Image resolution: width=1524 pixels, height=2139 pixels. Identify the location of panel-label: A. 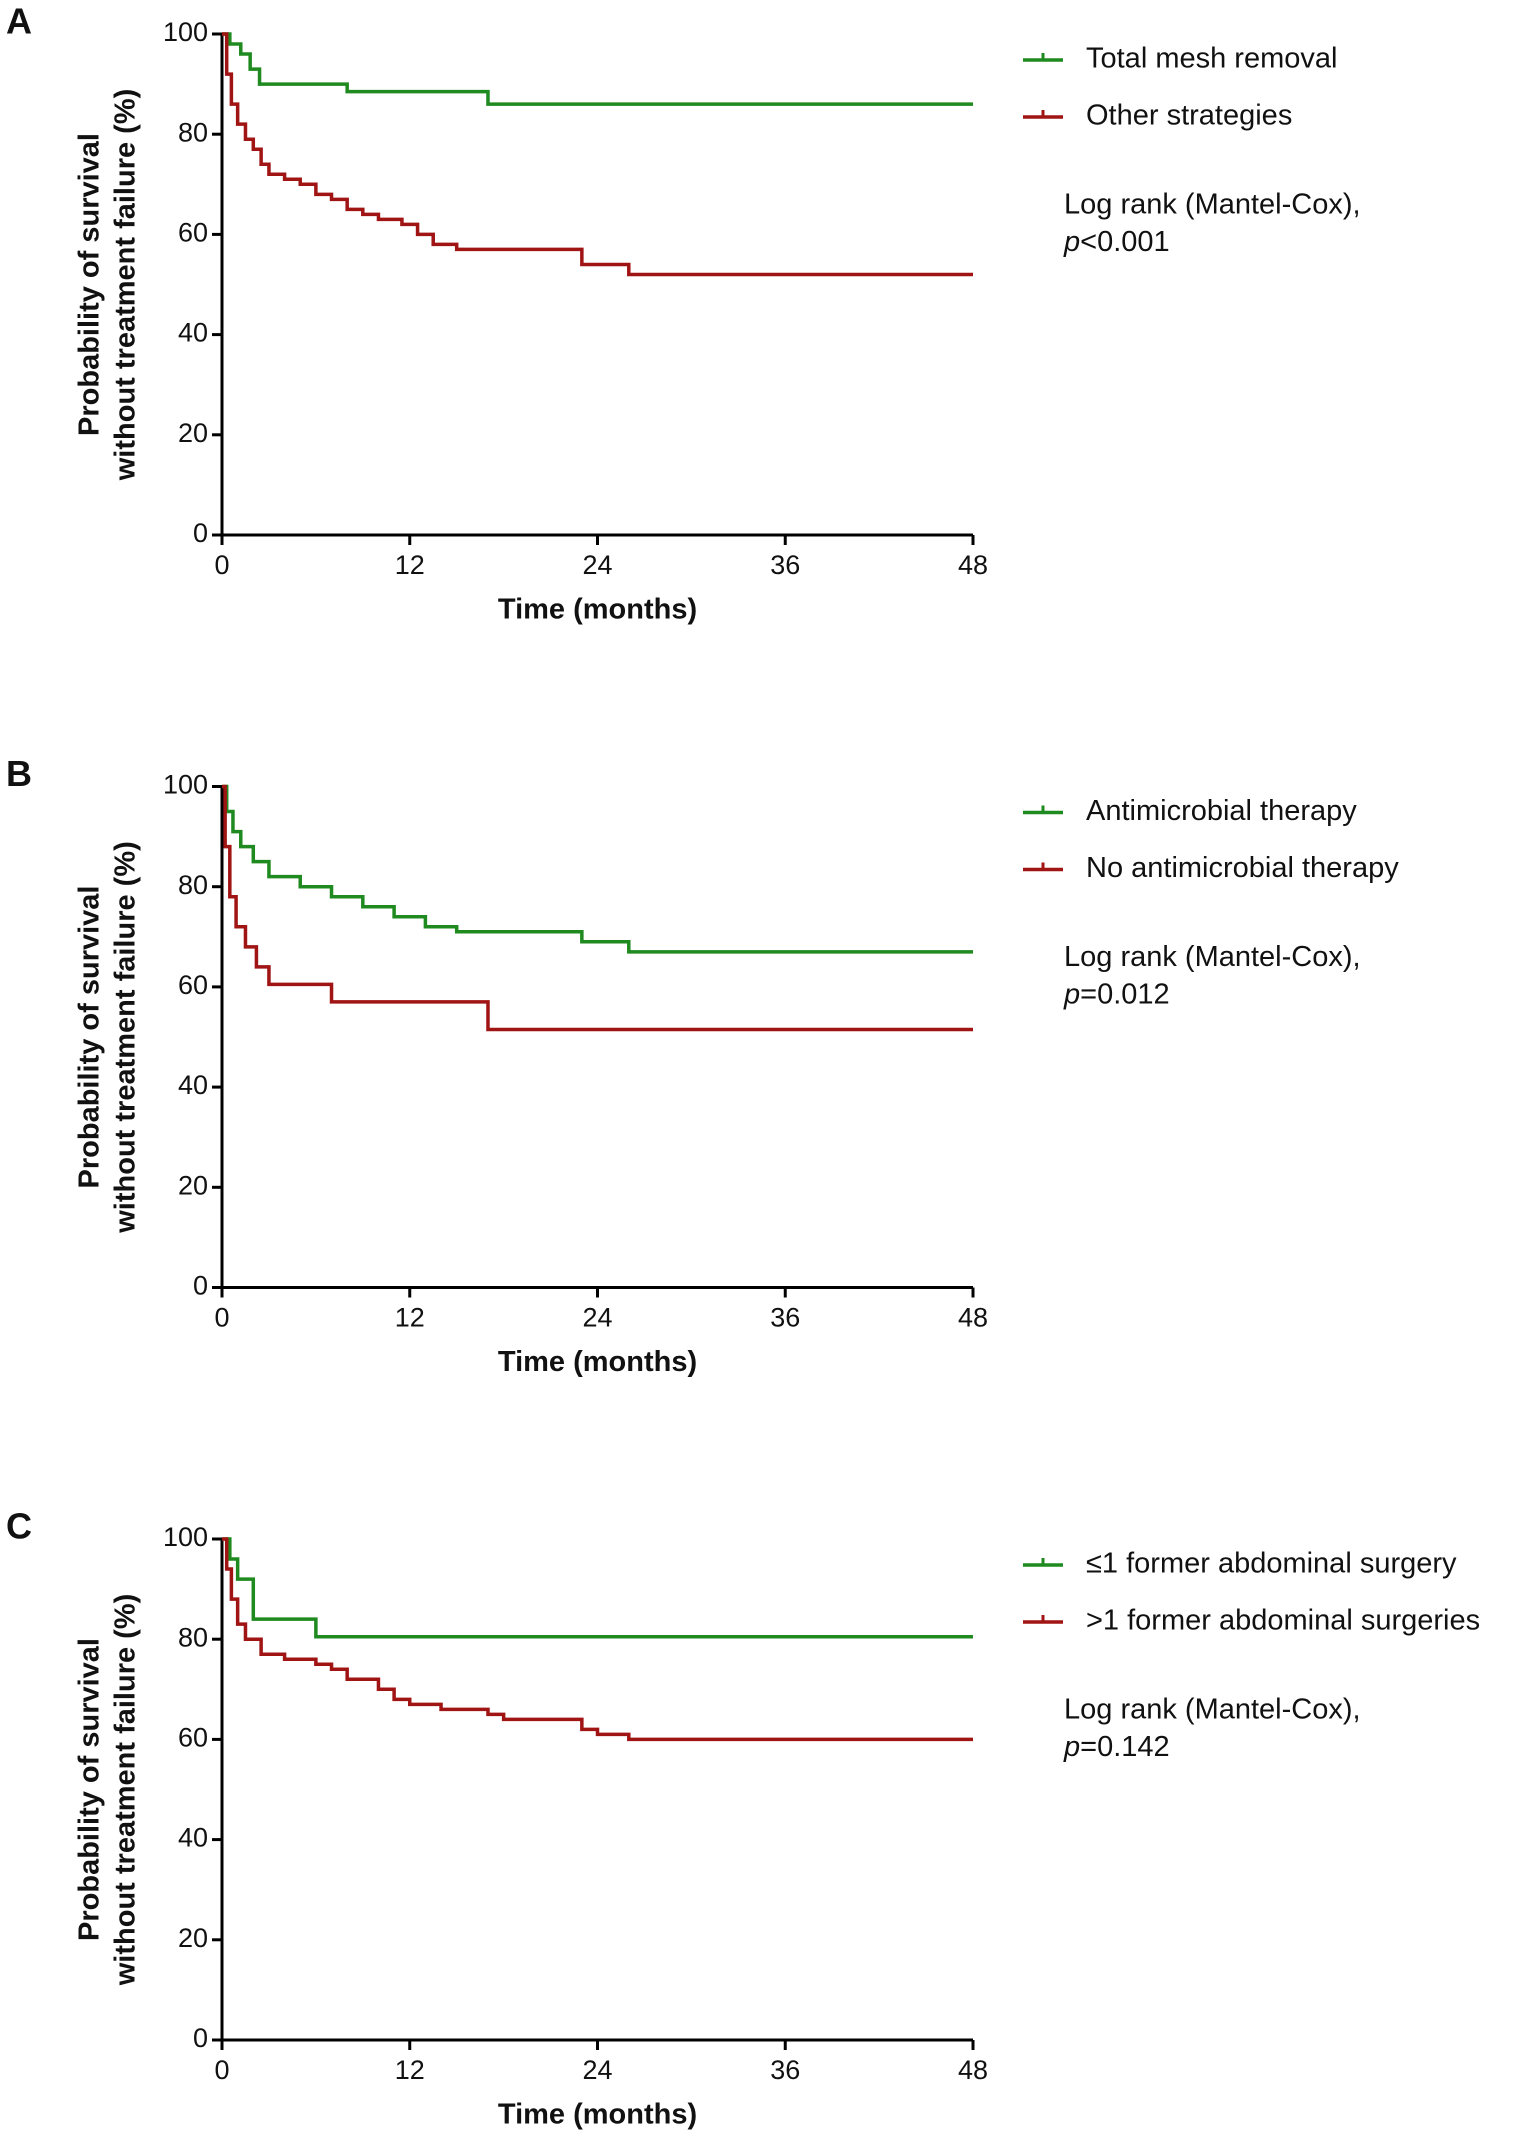
(19, 21).